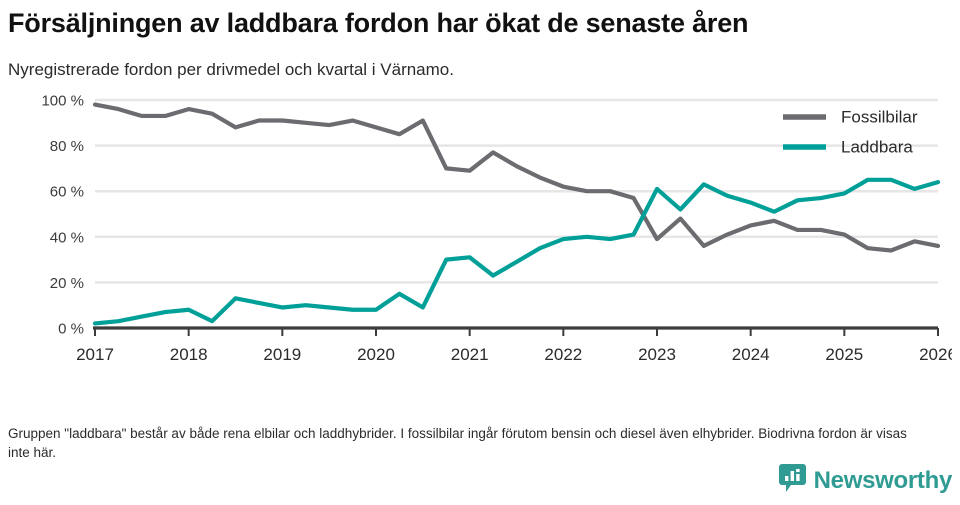 The height and width of the screenshot is (505, 960). I want to click on x-axis-tick-label: 2017, so click(95, 354).